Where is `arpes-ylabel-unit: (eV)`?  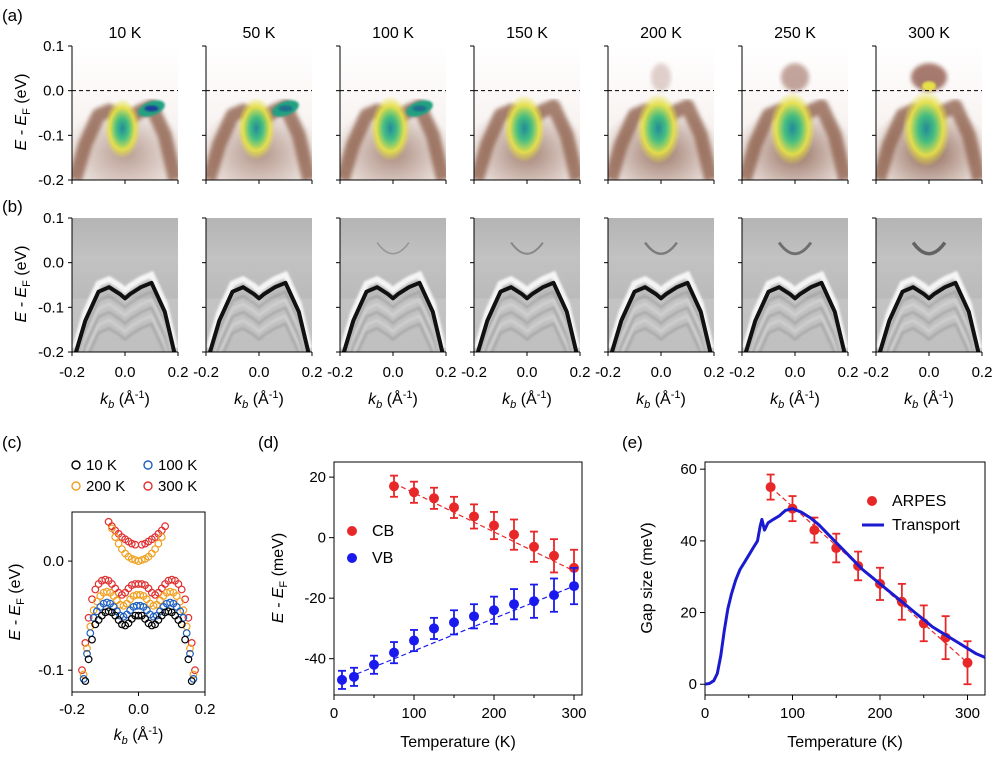
arpes-ylabel-unit: (eV) is located at coordinates (21, 91).